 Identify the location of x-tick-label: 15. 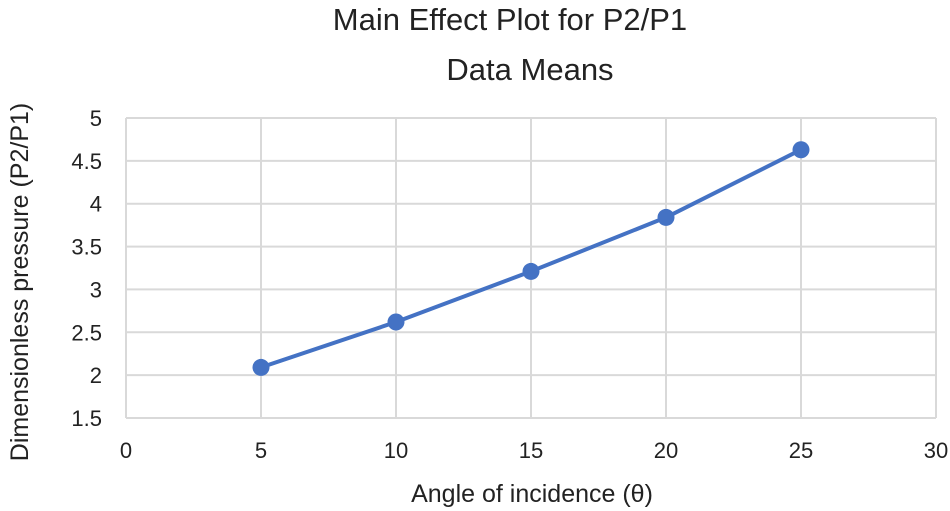
(531, 450).